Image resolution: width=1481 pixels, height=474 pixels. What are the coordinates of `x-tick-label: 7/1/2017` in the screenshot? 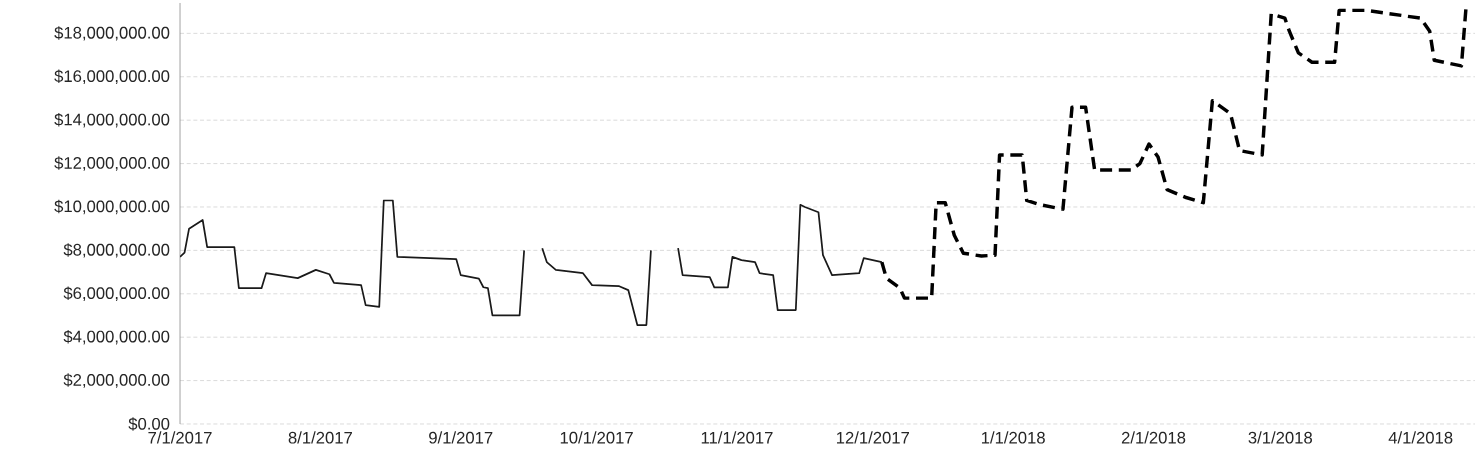 It's located at (180, 437).